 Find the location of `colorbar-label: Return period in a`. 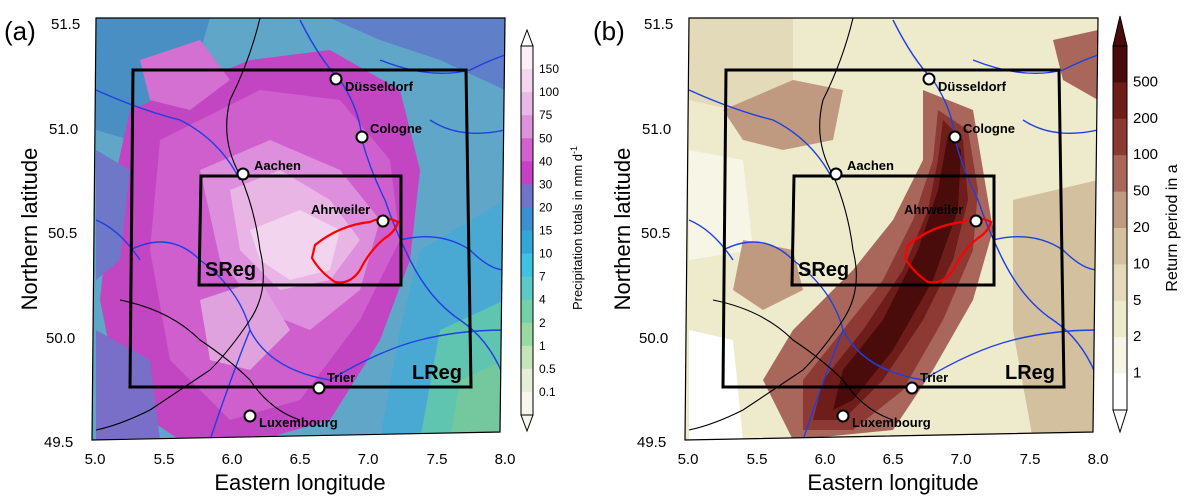

colorbar-label: Return period in a is located at coordinates (1172, 227).